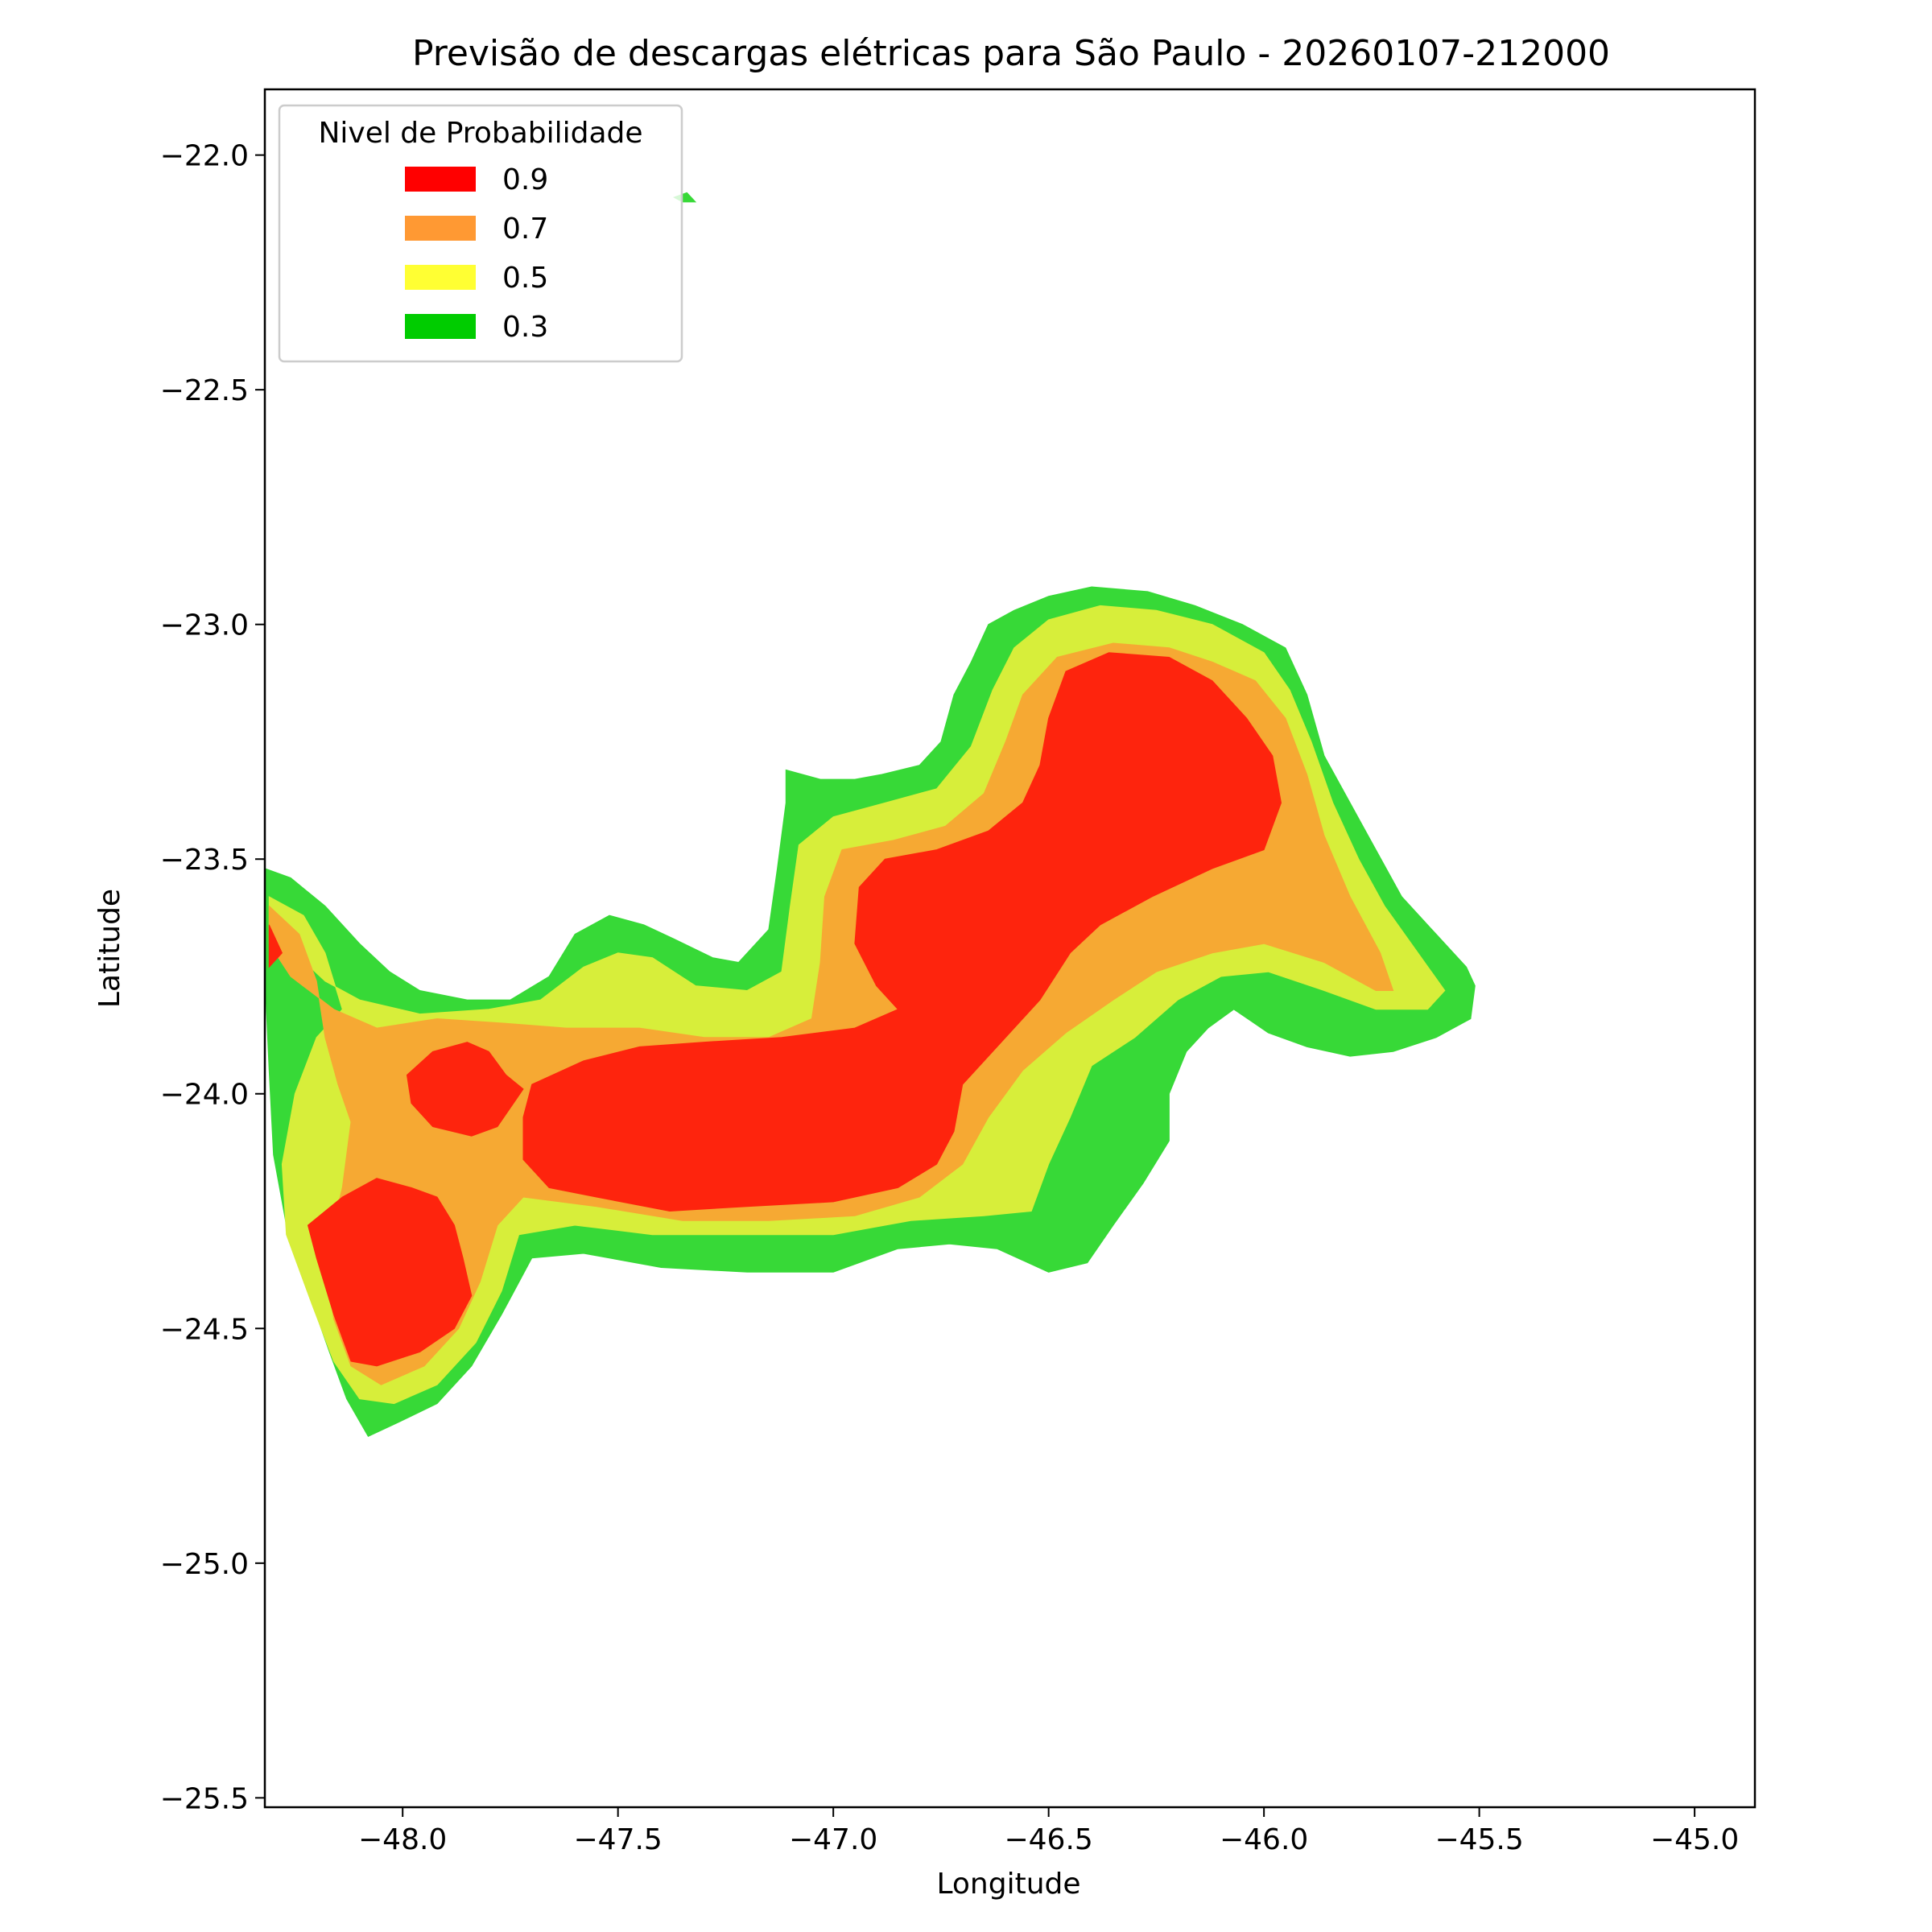 The image size is (1932, 1932). Describe the element at coordinates (204, 625) in the screenshot. I see `y-tick-label: −23.0` at that location.